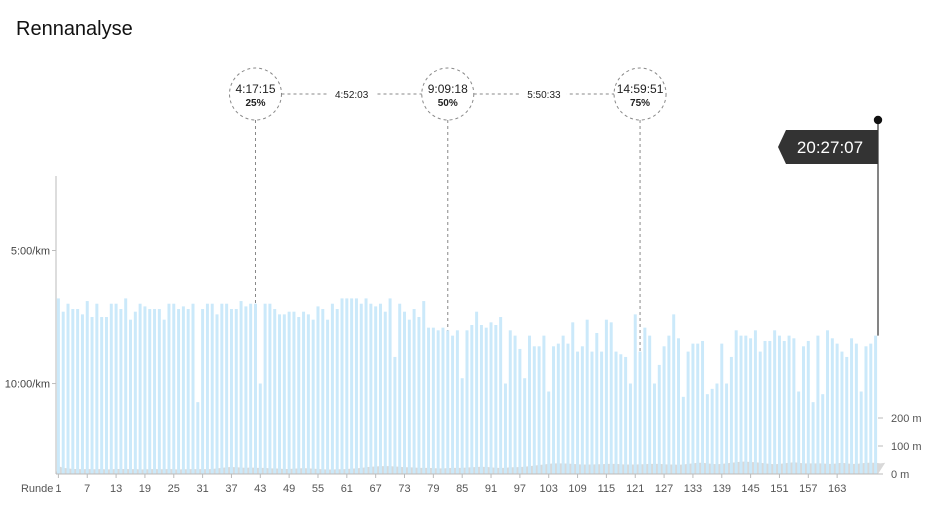  Describe the element at coordinates (808, 489) in the screenshot. I see `x-tick-label: 157` at that location.